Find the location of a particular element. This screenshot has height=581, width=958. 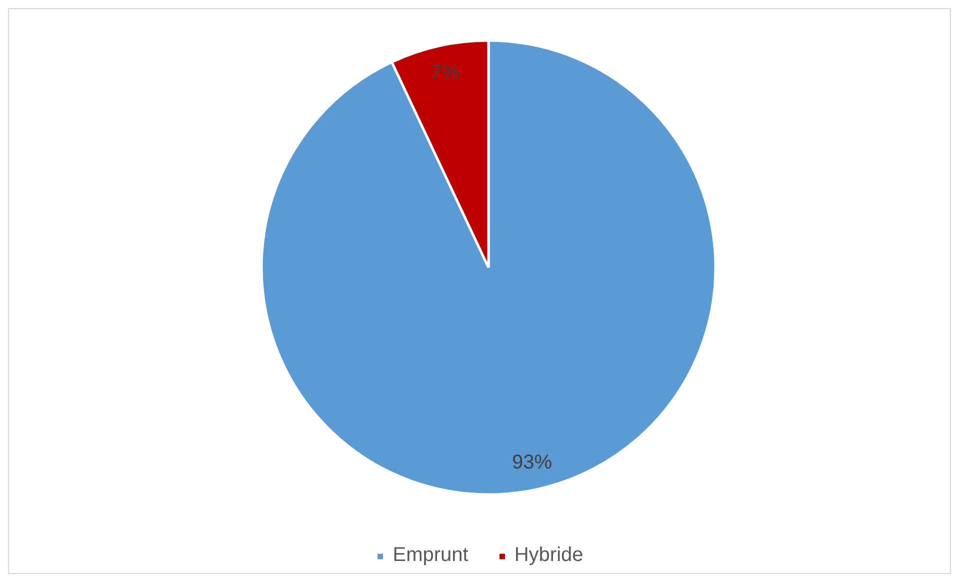

legend-label: Hybride is located at coordinates (549, 555).